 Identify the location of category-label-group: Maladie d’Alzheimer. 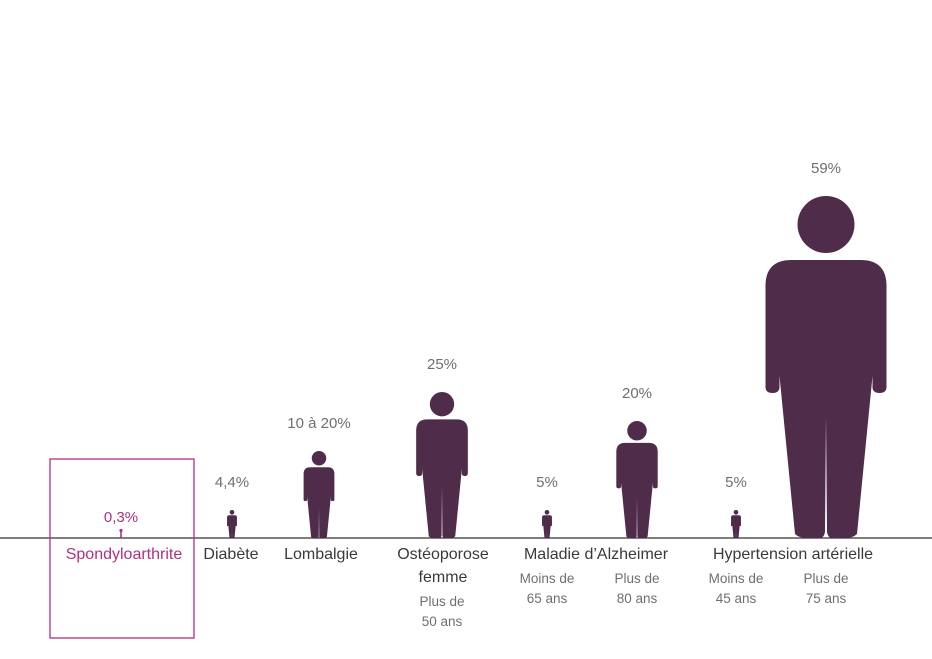
(596, 554).